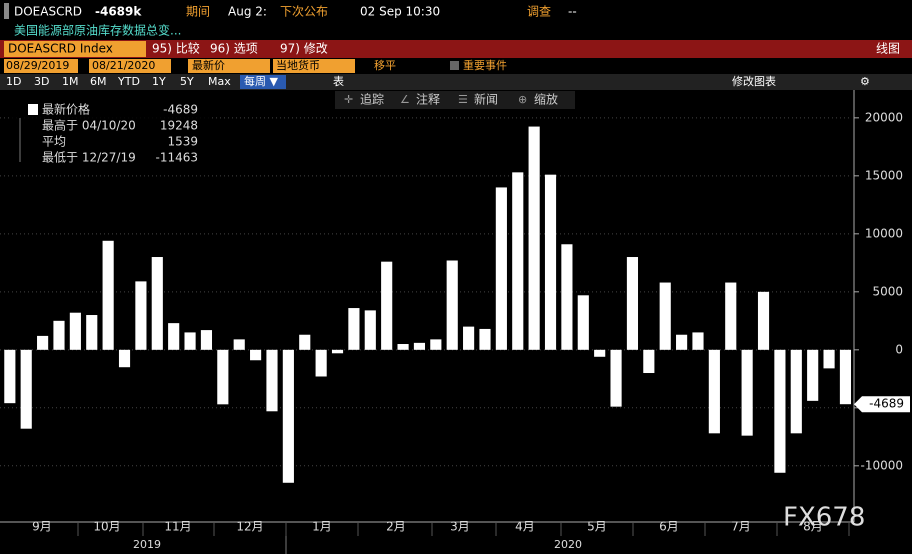 This screenshot has width=912, height=554. What do you see at coordinates (813, 527) in the screenshot?
I see `x-tick-label: 8月` at bounding box center [813, 527].